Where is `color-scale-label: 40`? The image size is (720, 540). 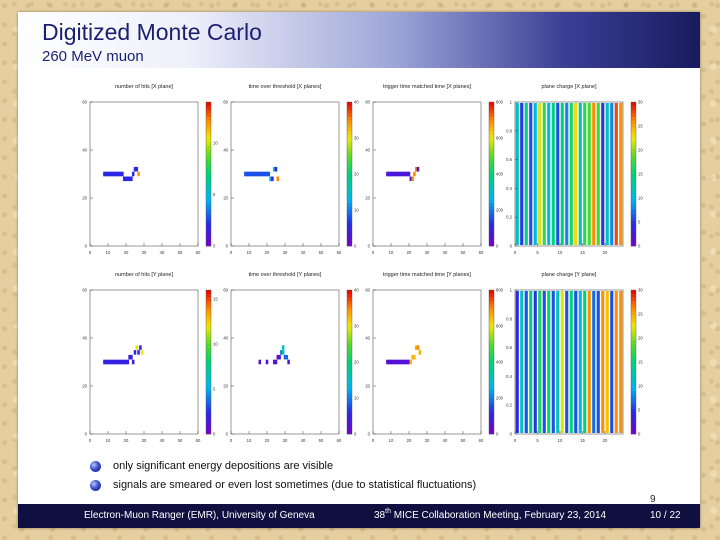 color-scale-label: 40 is located at coordinates (356, 290).